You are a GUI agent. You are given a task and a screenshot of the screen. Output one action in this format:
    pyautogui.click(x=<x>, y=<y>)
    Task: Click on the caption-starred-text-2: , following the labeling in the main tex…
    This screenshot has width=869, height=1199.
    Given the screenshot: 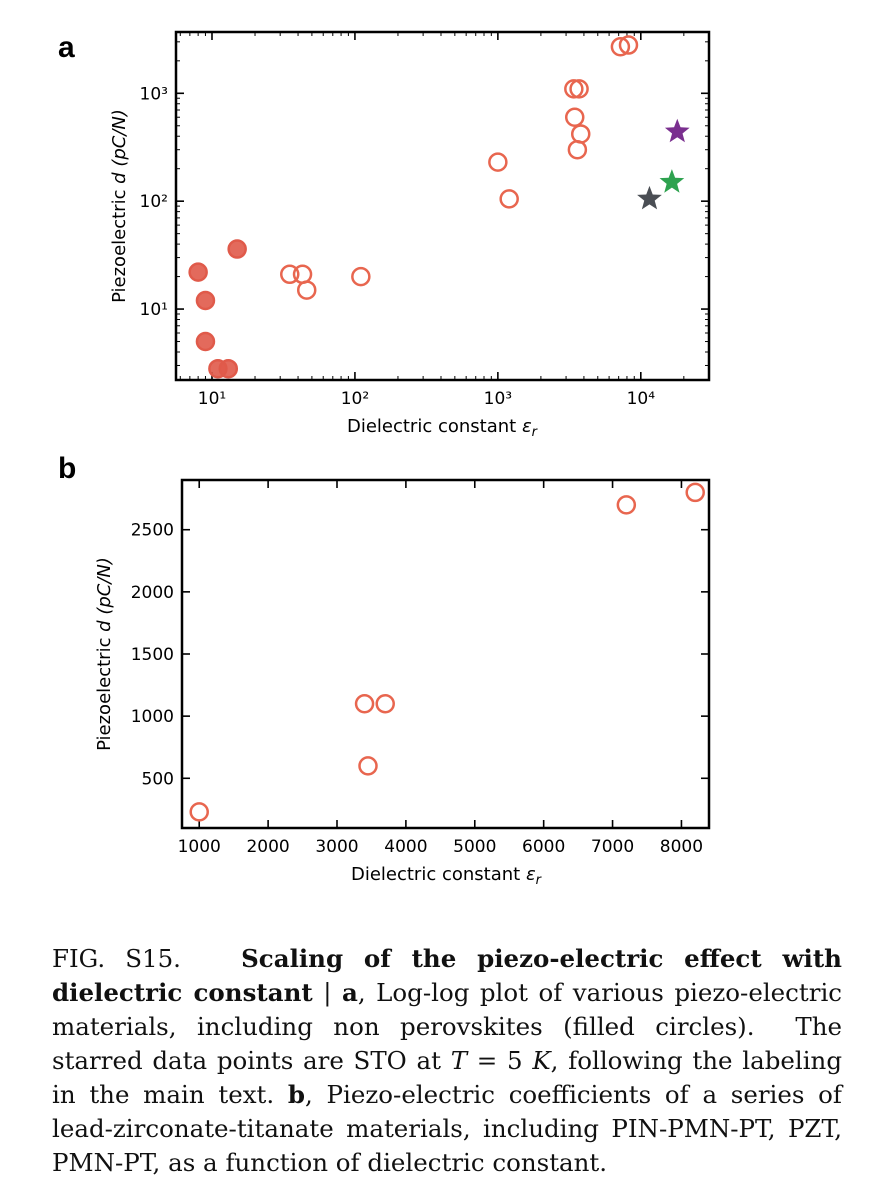 What is the action you would take?
    pyautogui.click(x=447, y=1077)
    